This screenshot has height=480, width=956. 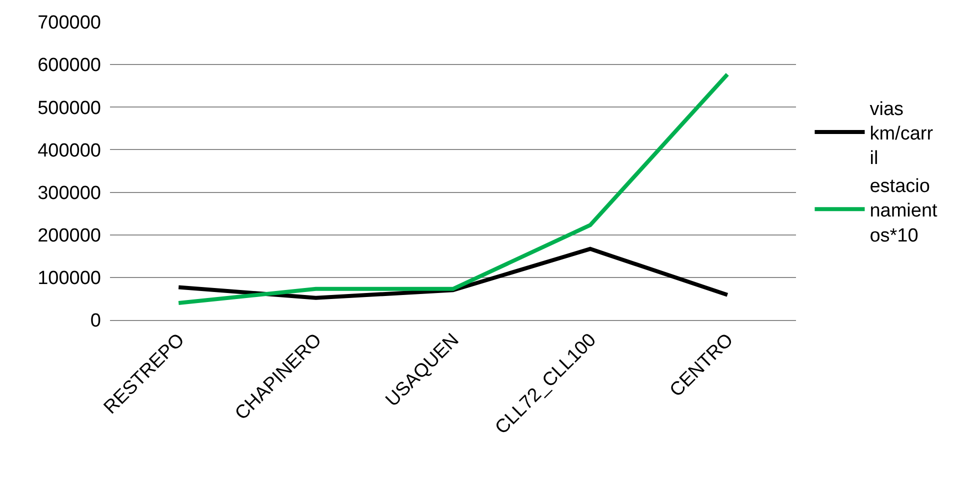 What do you see at coordinates (69, 108) in the screenshot?
I see `y-tick-label: 500000` at bounding box center [69, 108].